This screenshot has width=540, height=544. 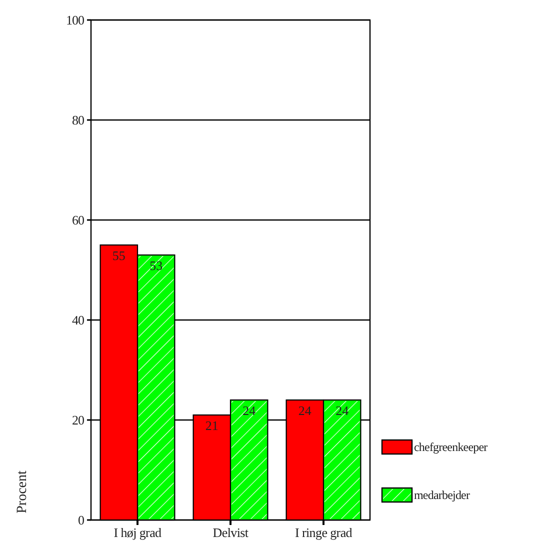 I want to click on legend-label: medarbejder, so click(x=442, y=495).